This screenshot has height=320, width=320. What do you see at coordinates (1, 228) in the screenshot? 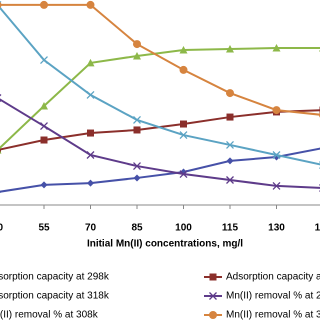
I see `x-tick-label: 40` at bounding box center [1, 228].